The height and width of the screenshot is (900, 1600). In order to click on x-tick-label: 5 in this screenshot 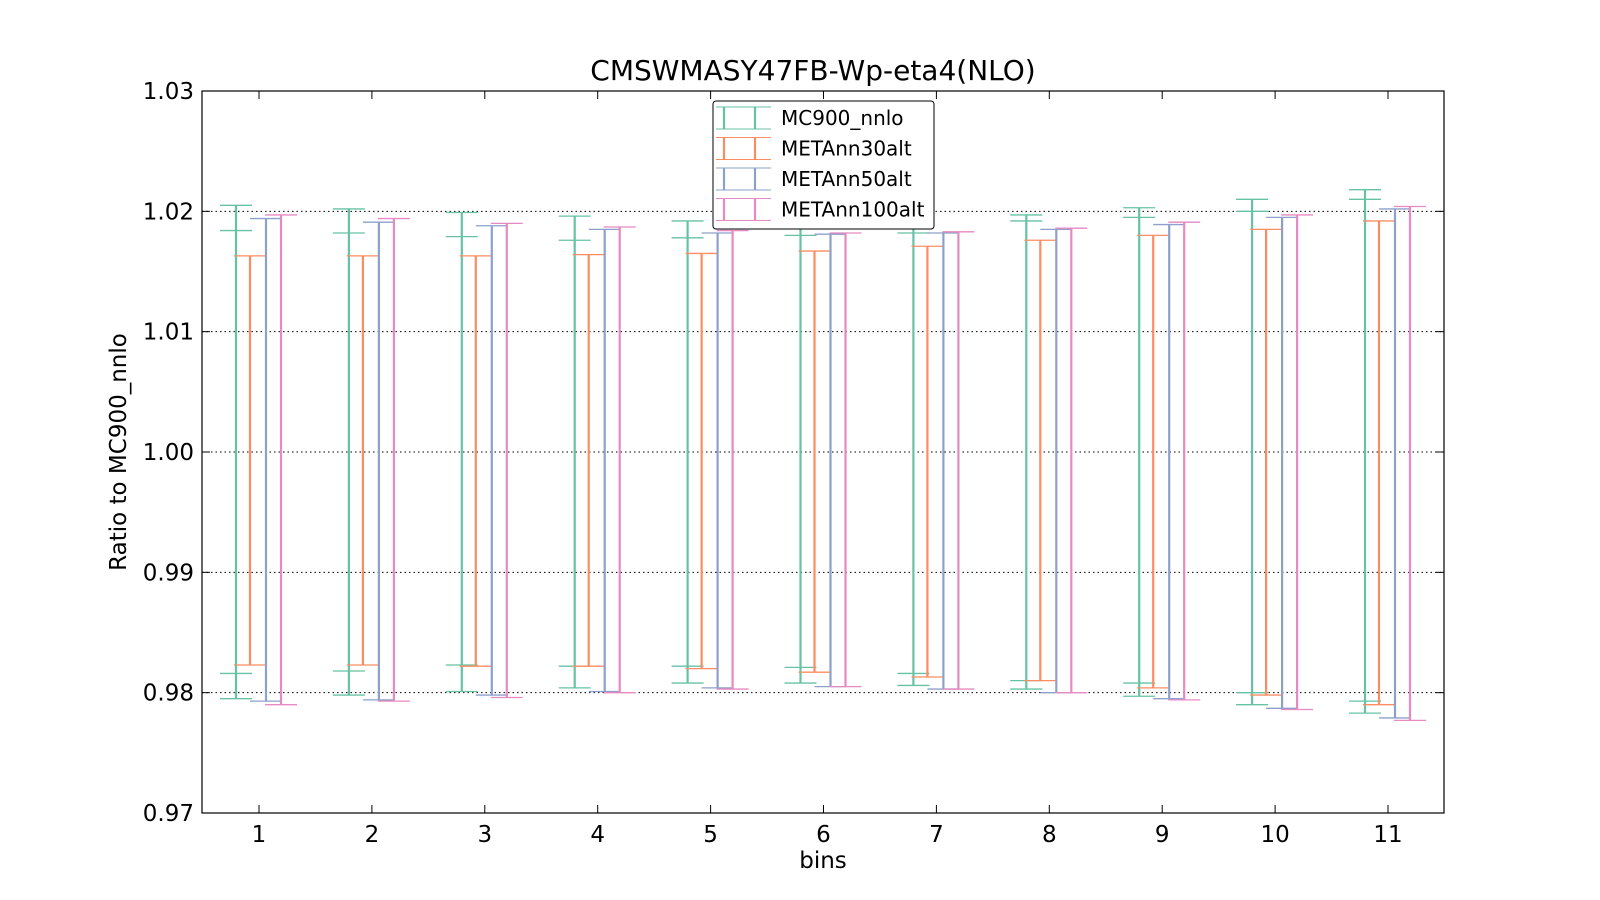, I will do `click(710, 835)`.